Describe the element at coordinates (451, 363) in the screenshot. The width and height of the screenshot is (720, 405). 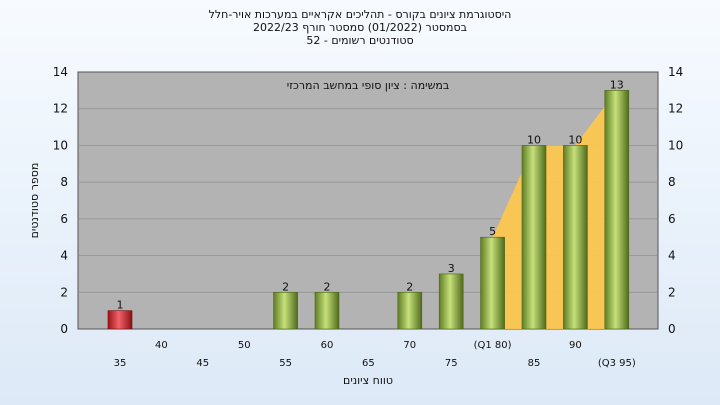
I see `x-tick-label: 75` at that location.